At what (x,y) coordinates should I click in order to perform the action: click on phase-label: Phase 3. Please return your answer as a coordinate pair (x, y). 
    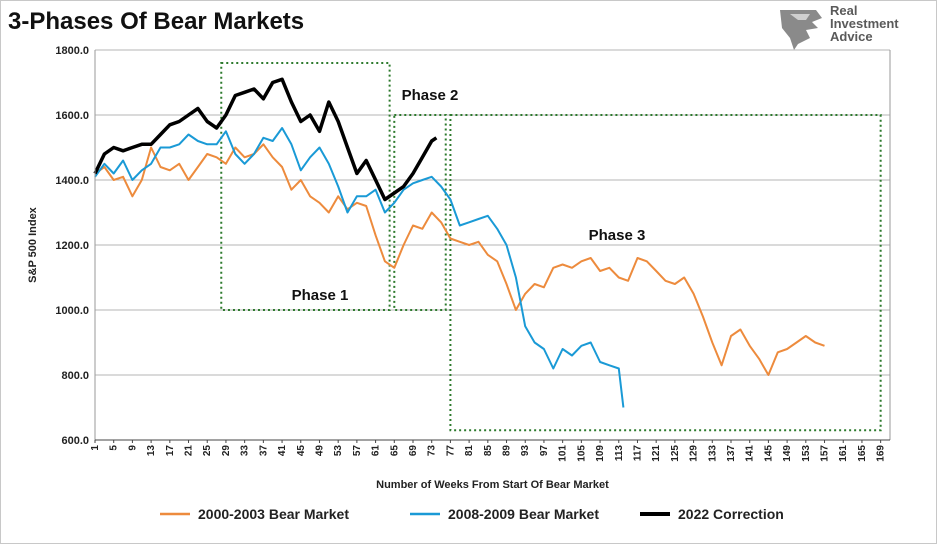
    Looking at the image, I should click on (617, 235).